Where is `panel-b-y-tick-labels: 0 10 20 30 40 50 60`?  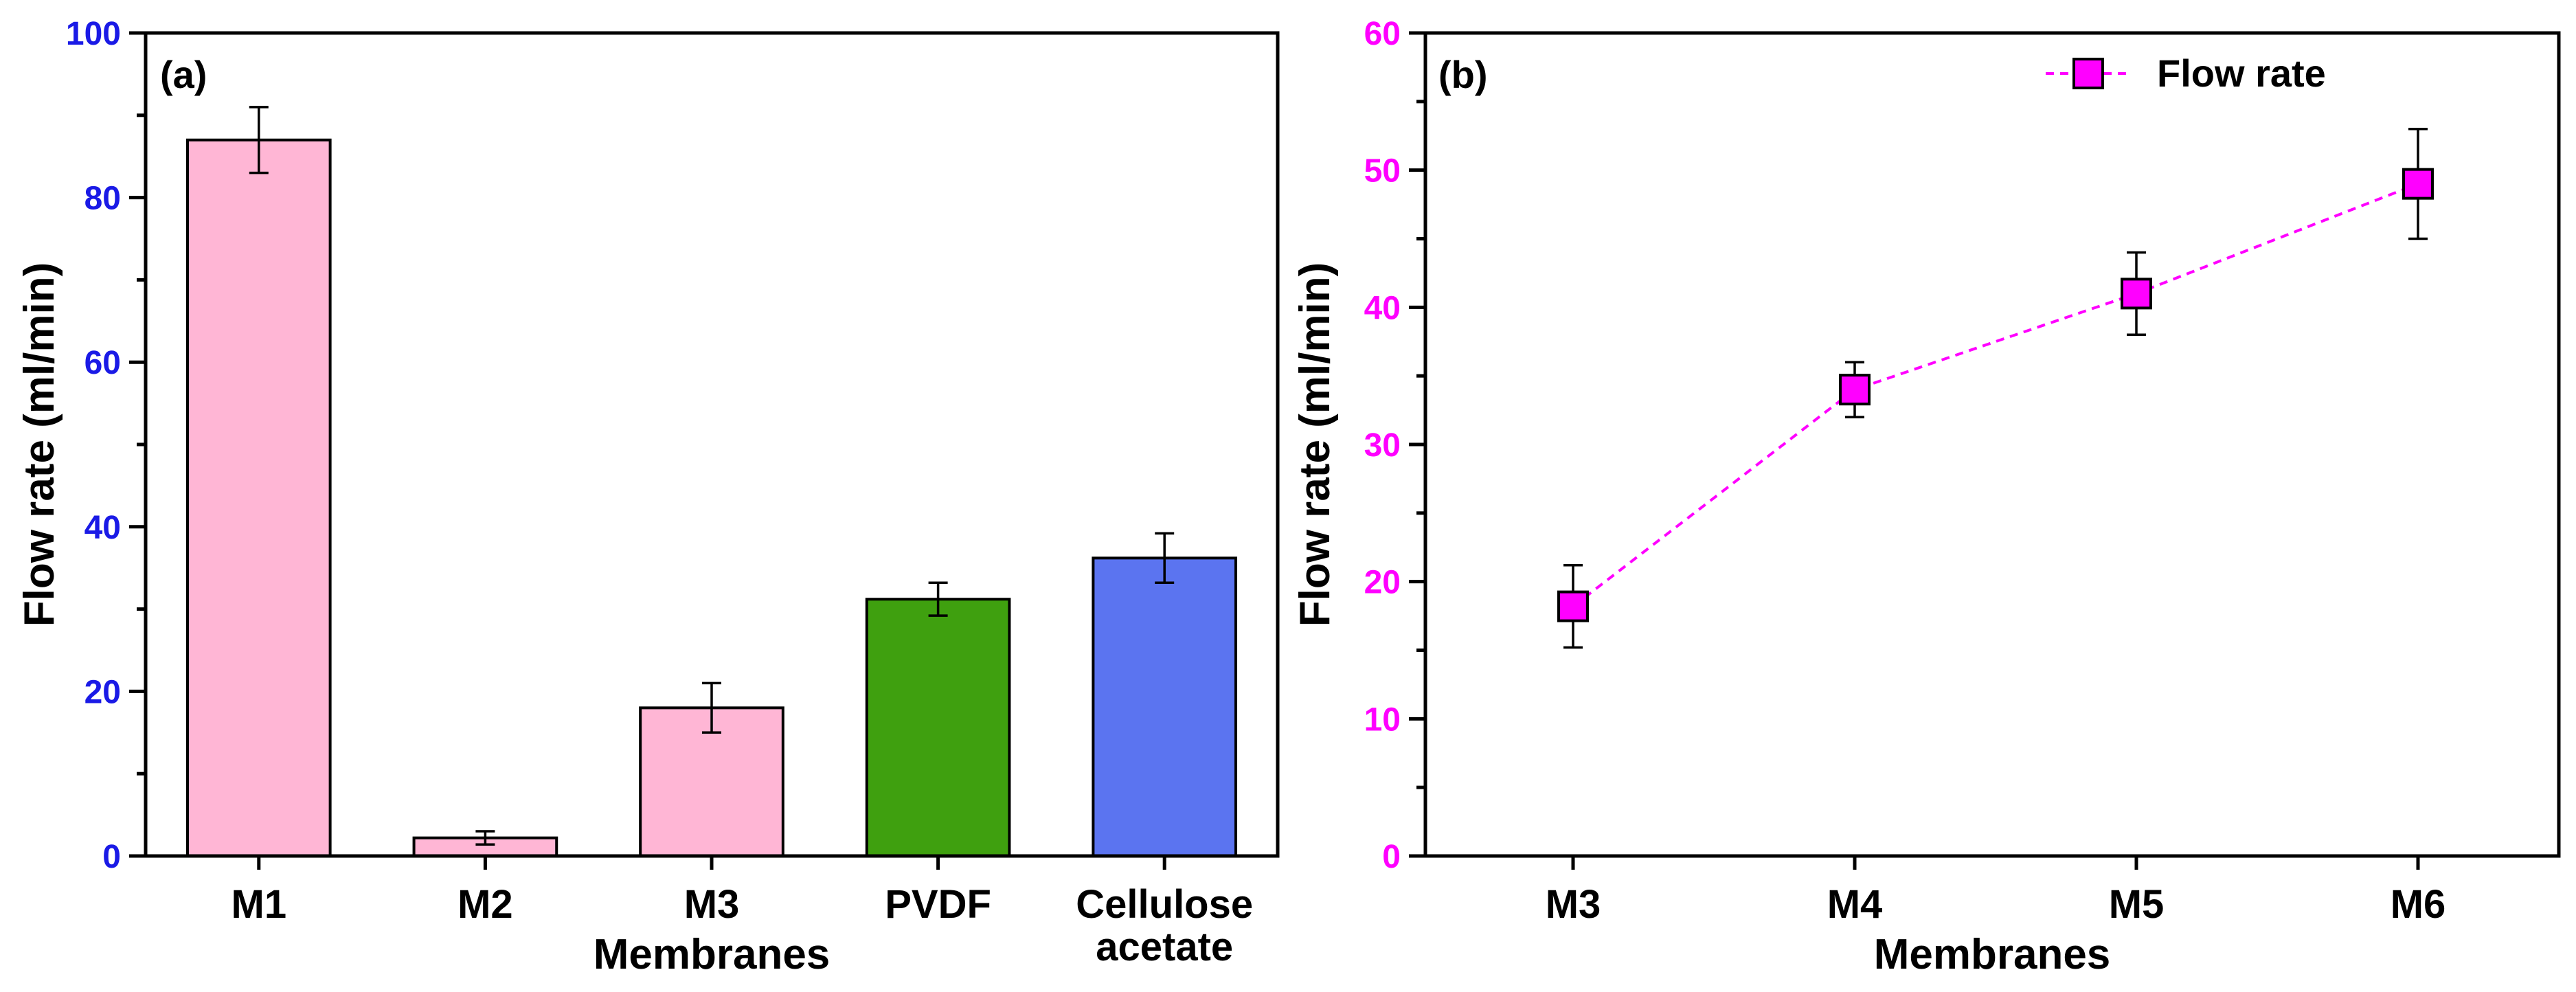 panel-b-y-tick-labels: 0 10 20 30 40 50 60 is located at coordinates (1382, 445).